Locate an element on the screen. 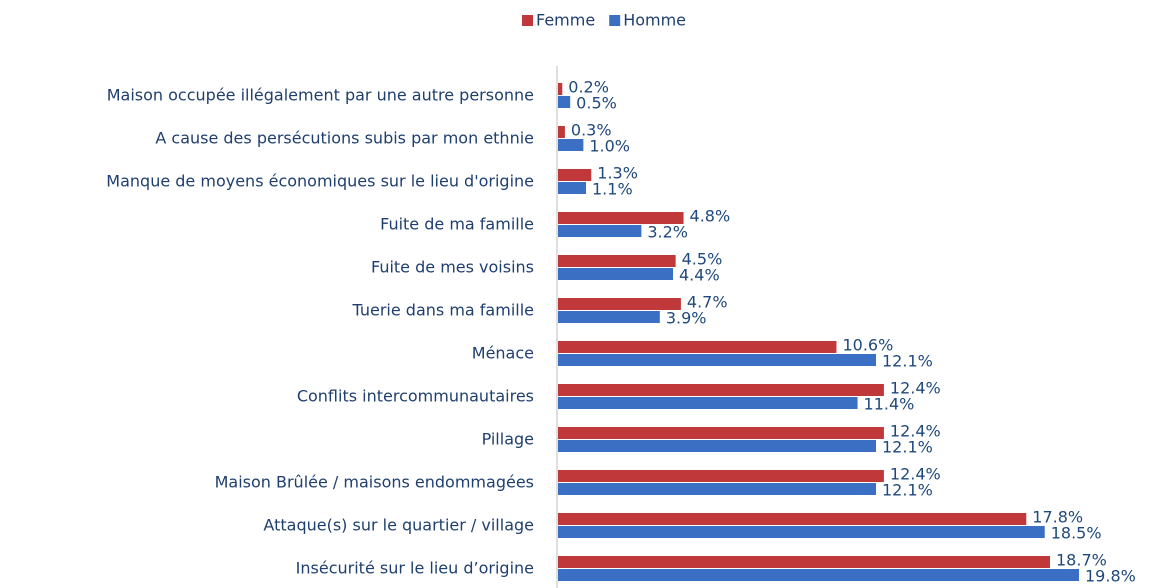 The image size is (1155, 588). value-label: 17.8% is located at coordinates (1057, 517).